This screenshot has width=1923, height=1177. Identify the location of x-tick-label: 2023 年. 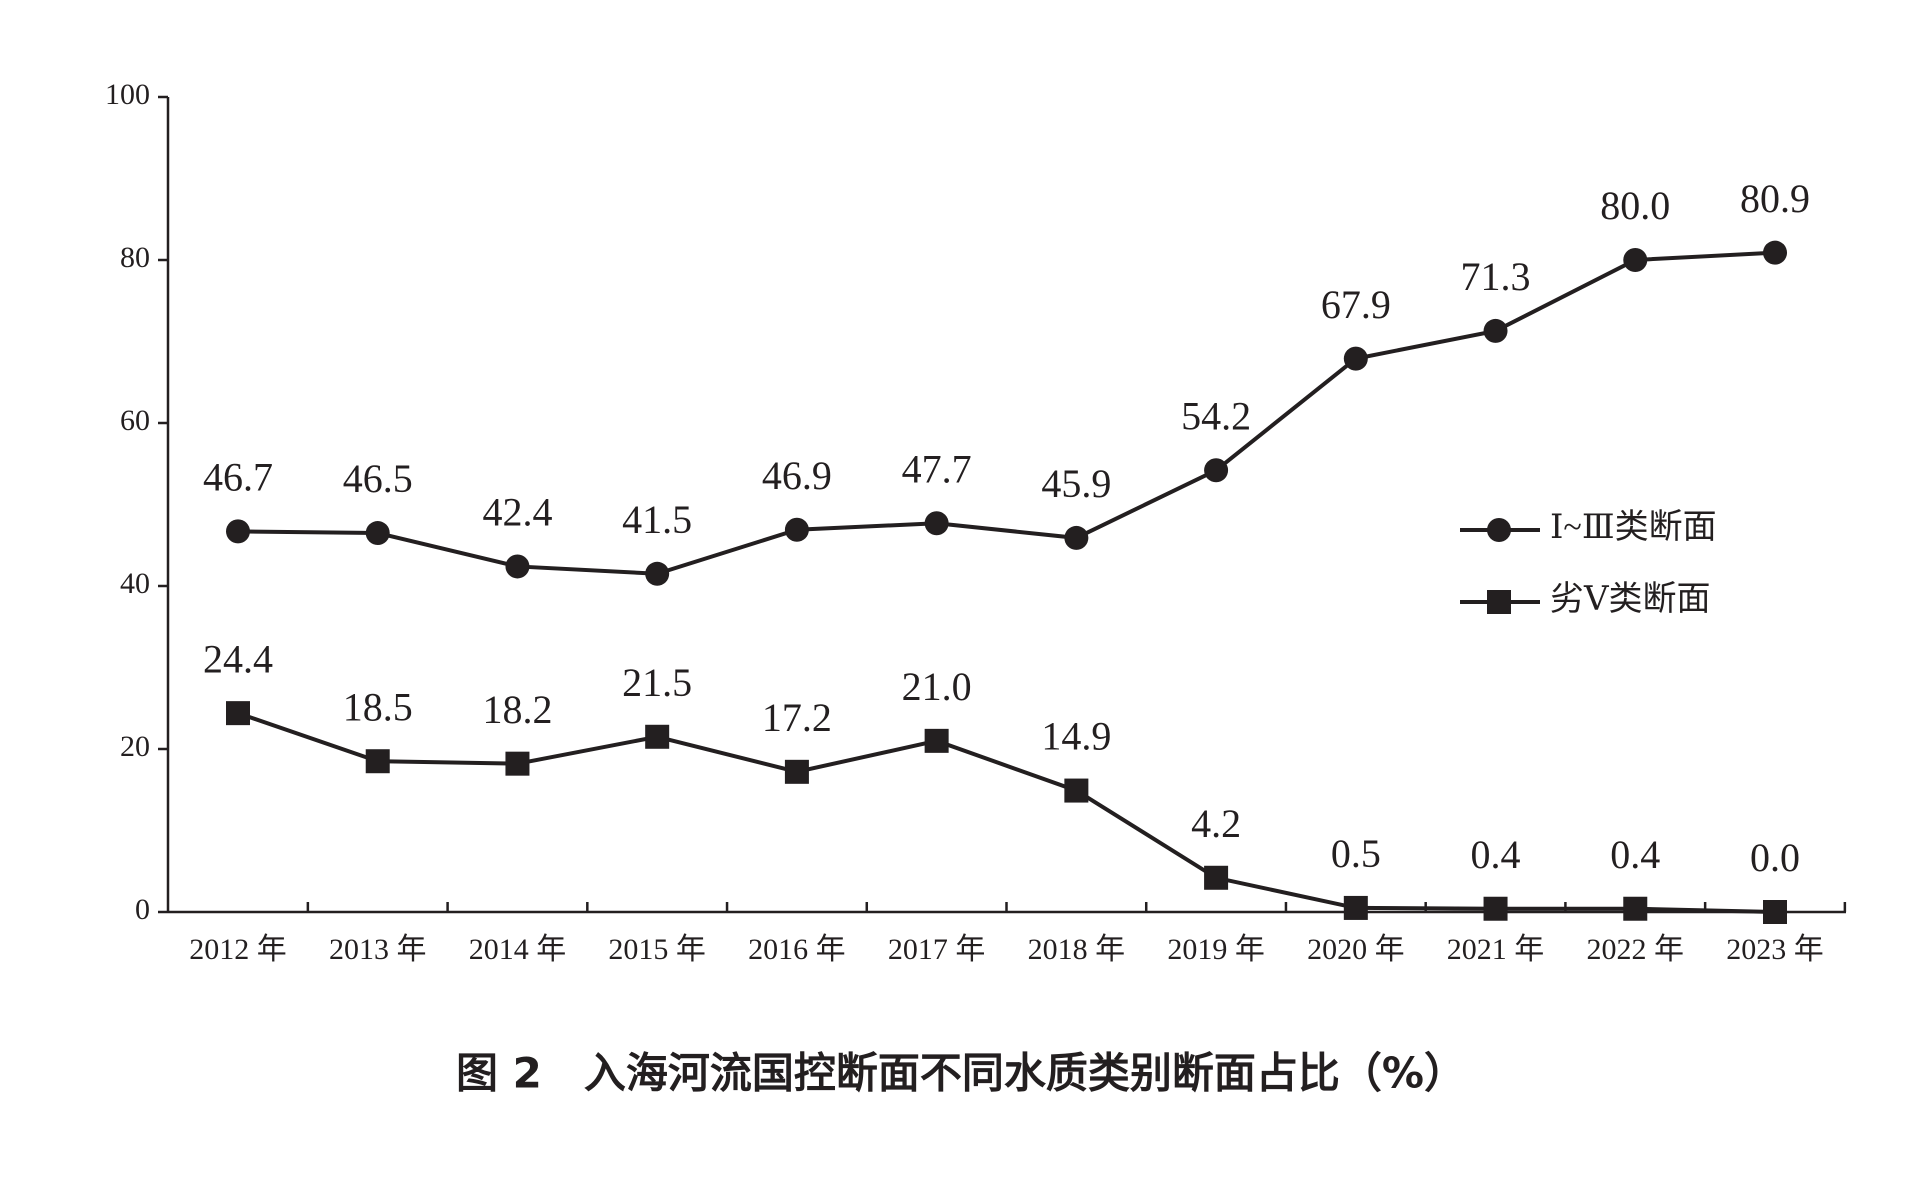
(1775, 949).